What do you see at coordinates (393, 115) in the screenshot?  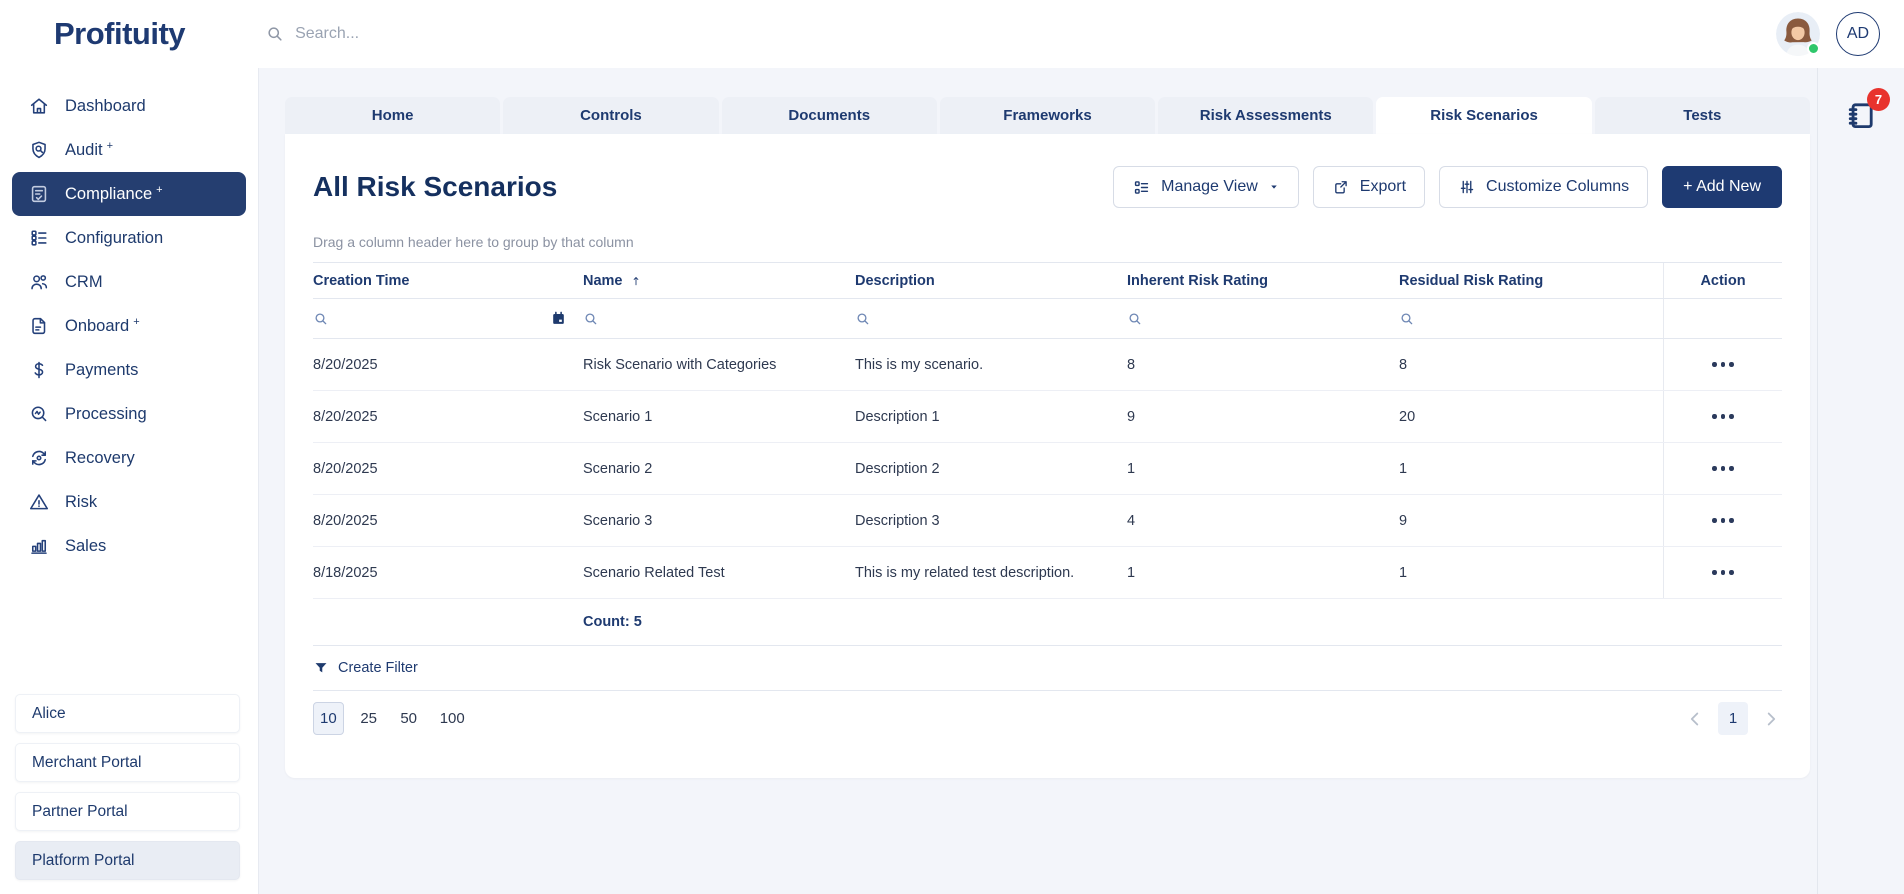 I see `tab-home: Home` at bounding box center [393, 115].